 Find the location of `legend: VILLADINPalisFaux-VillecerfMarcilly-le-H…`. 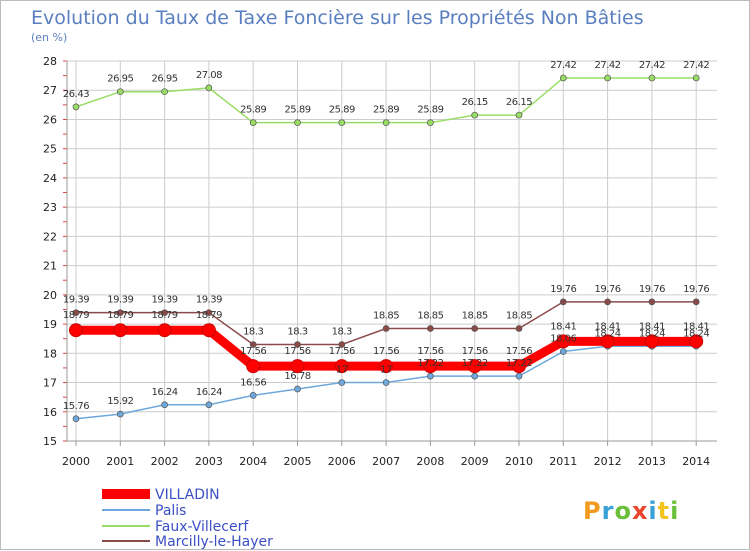

legend: VILLADINPalisFaux-VillecerfMarcilly-le-H… is located at coordinates (187, 518).